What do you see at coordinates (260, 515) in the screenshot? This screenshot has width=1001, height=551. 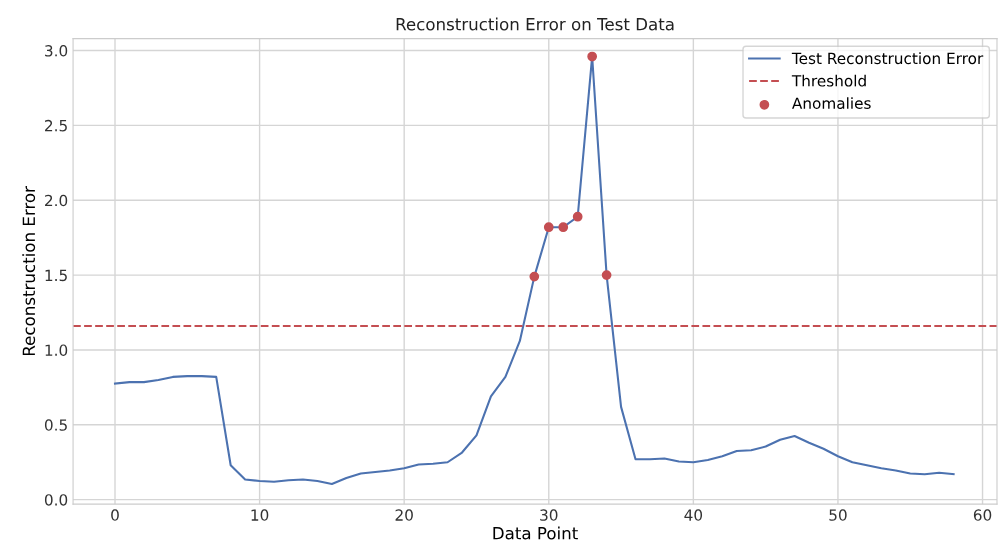 I see `x-tick-label: 10` at bounding box center [260, 515].